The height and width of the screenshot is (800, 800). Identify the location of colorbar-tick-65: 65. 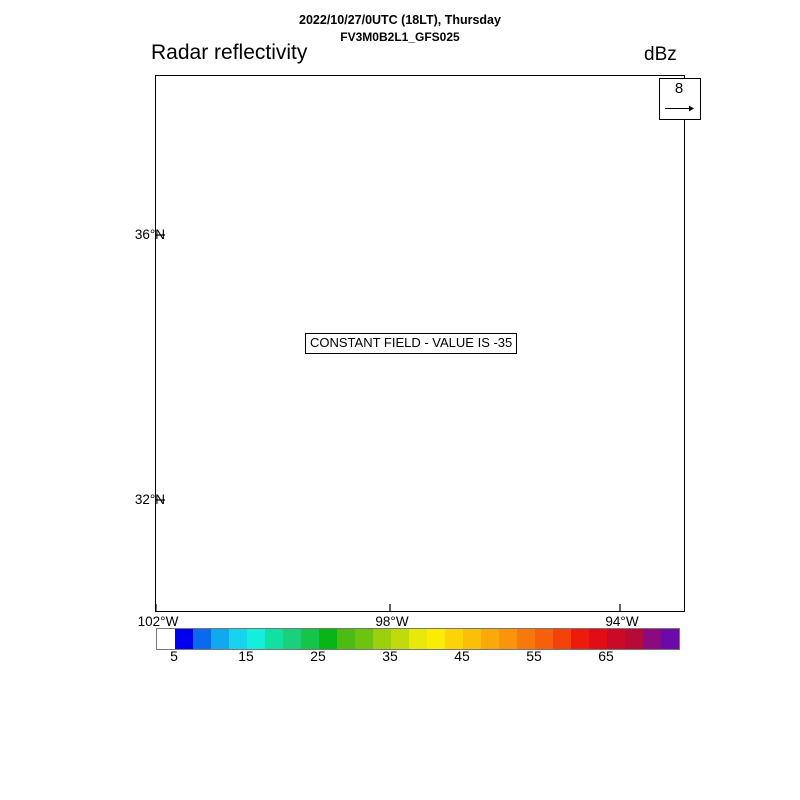
(606, 656).